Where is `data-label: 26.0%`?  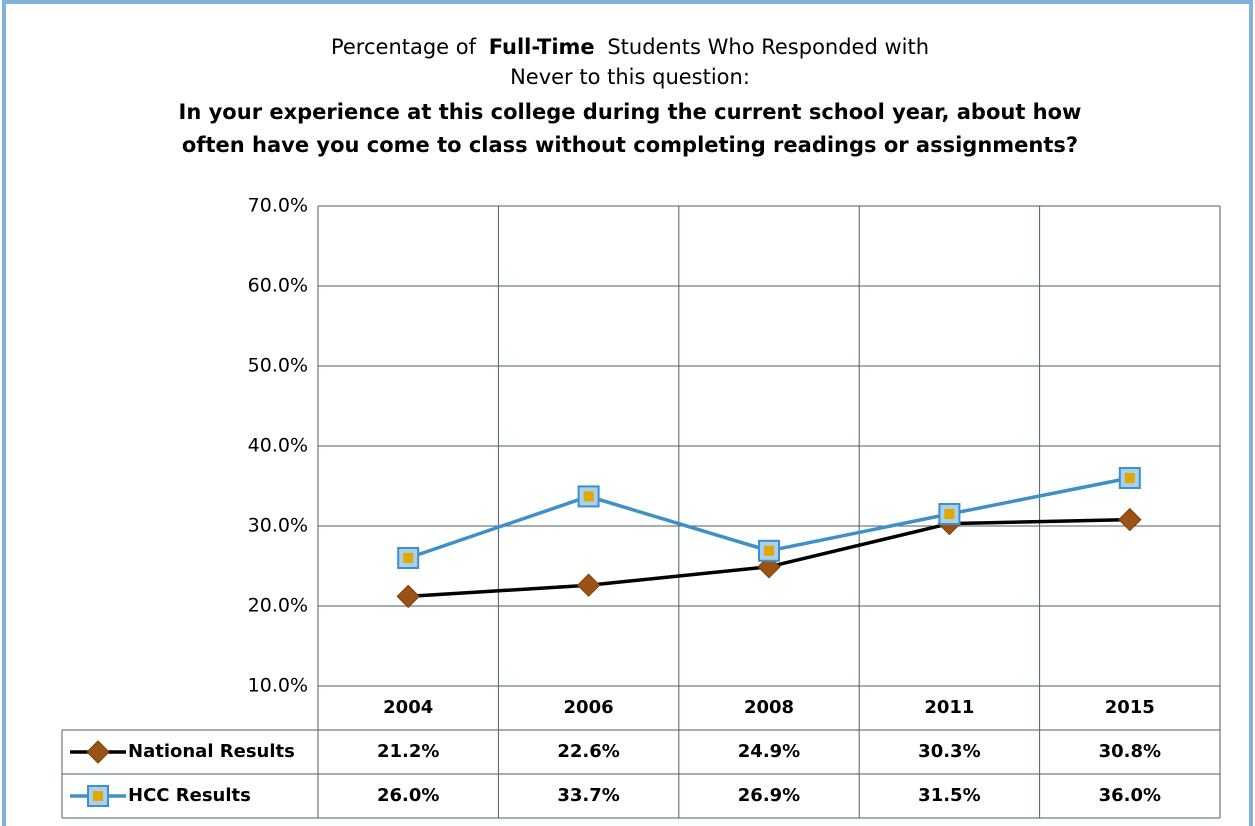
data-label: 26.0% is located at coordinates (408, 795).